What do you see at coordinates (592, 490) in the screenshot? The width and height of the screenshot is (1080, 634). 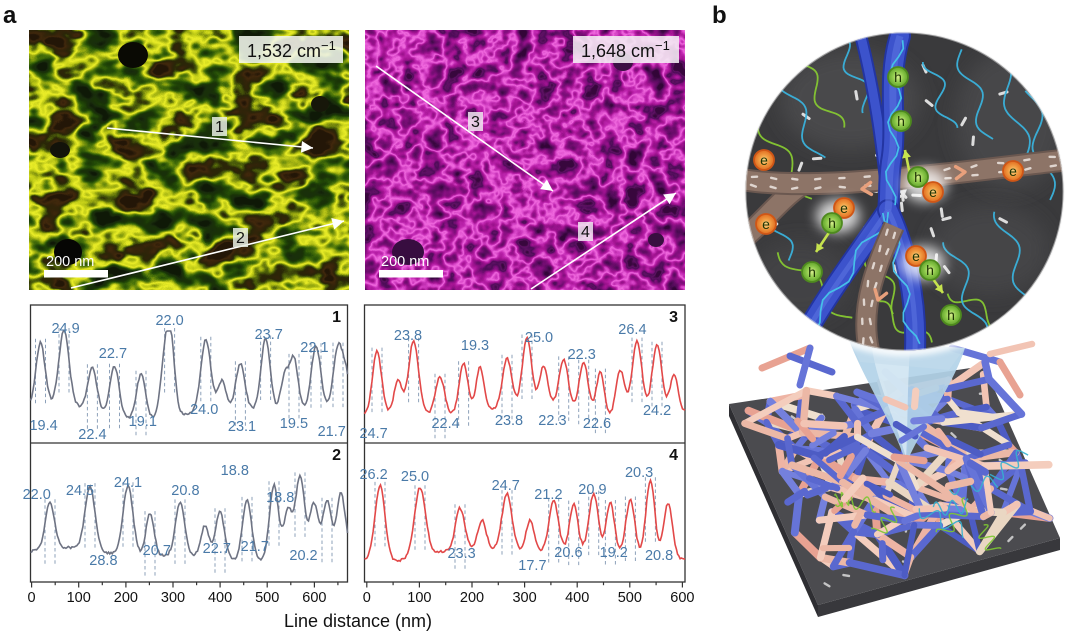 I see `svg-text: 20.9` at bounding box center [592, 490].